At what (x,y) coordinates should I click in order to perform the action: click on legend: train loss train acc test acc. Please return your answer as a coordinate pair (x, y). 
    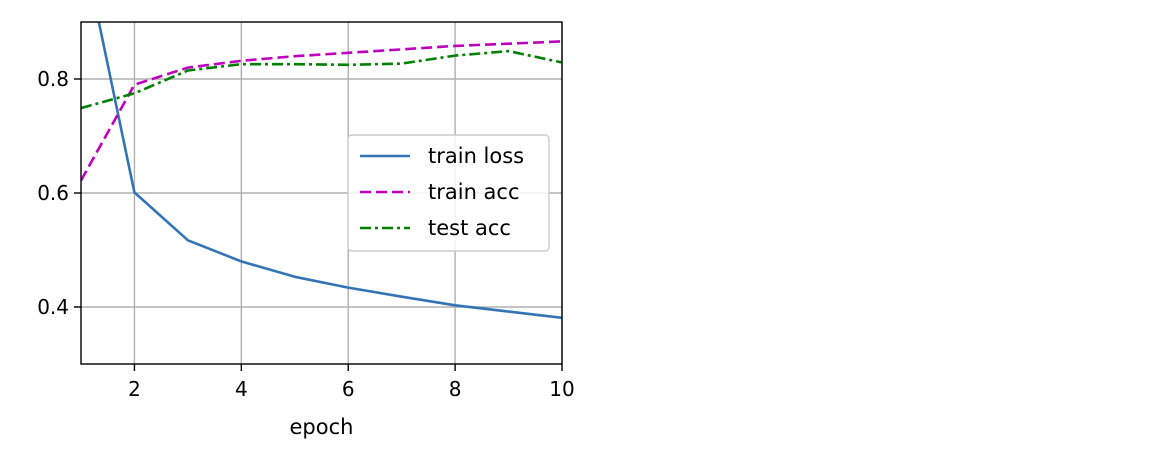
    Looking at the image, I should click on (448, 193).